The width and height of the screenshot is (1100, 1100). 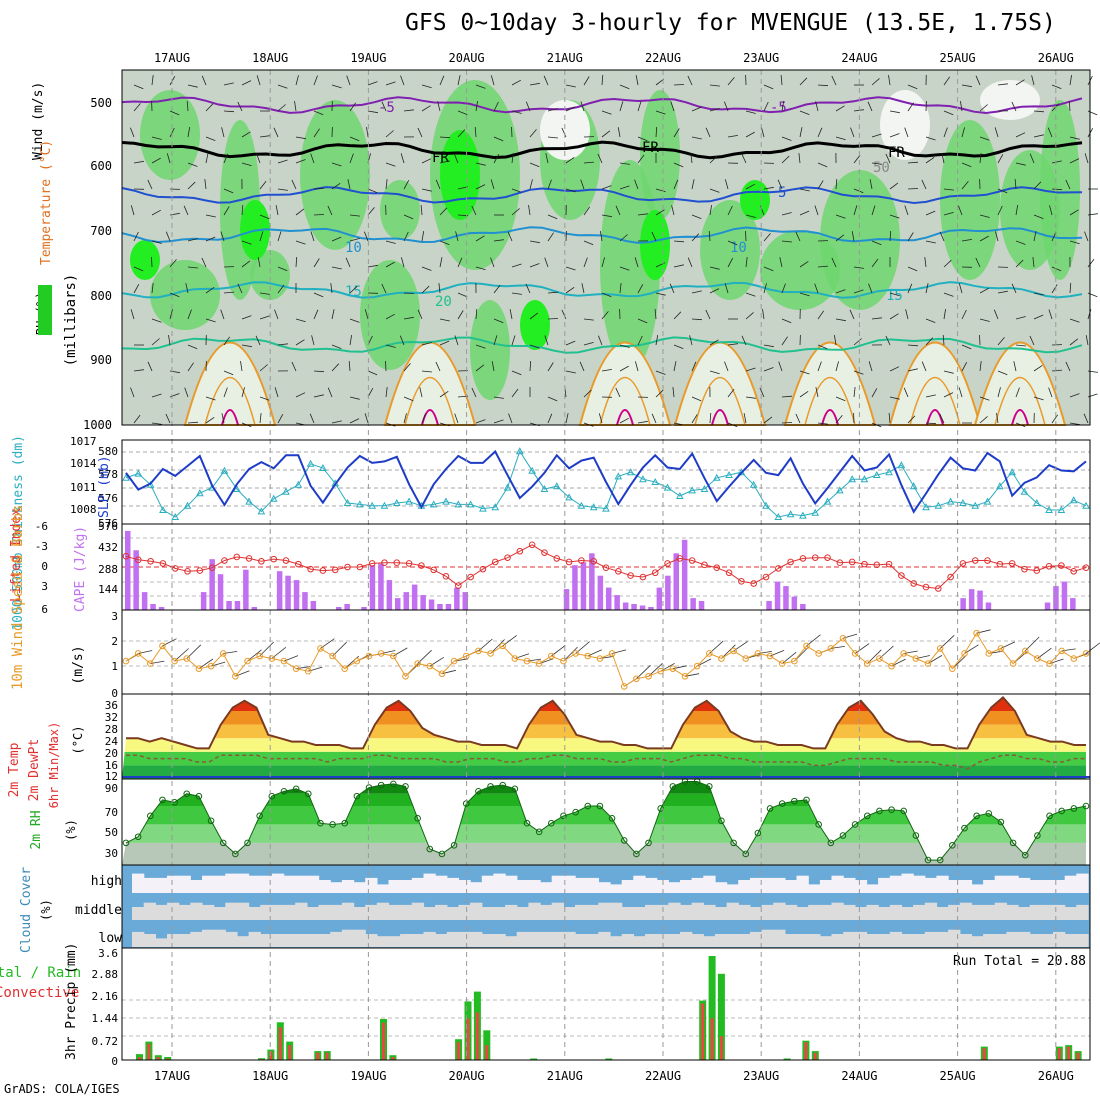 I want to click on precip-tick: 0, so click(x=114, y=1061).